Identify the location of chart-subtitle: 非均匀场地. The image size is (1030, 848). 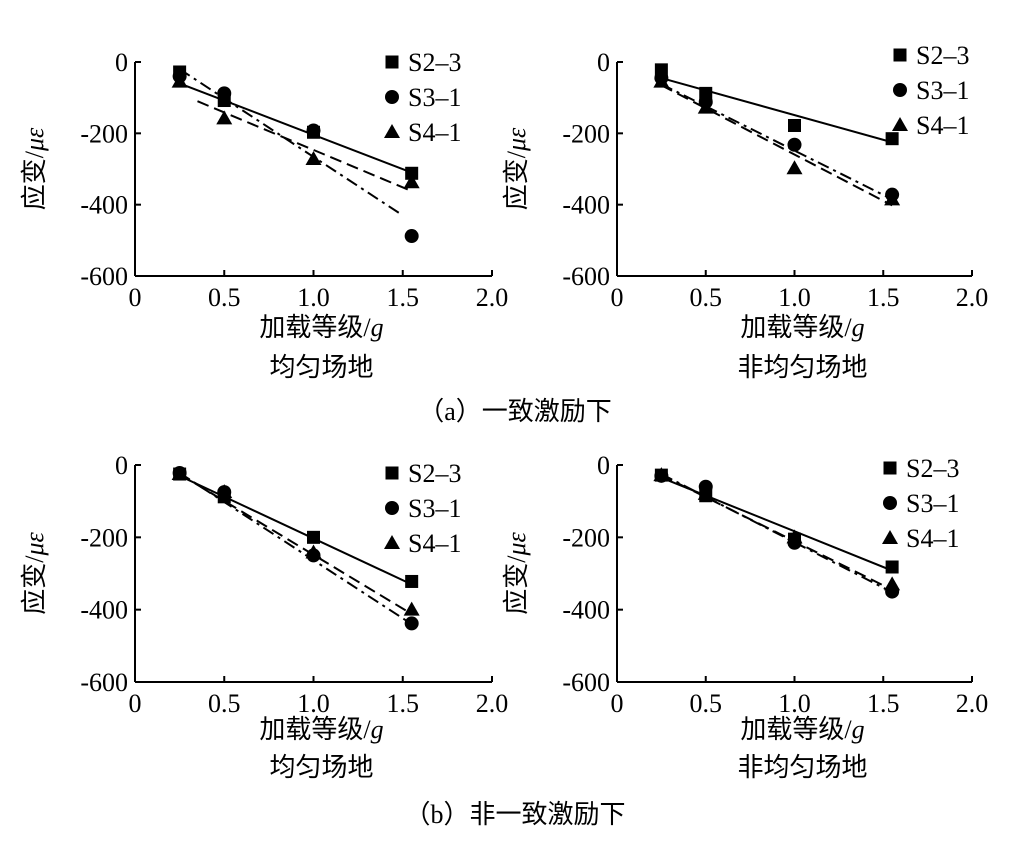
(802, 767).